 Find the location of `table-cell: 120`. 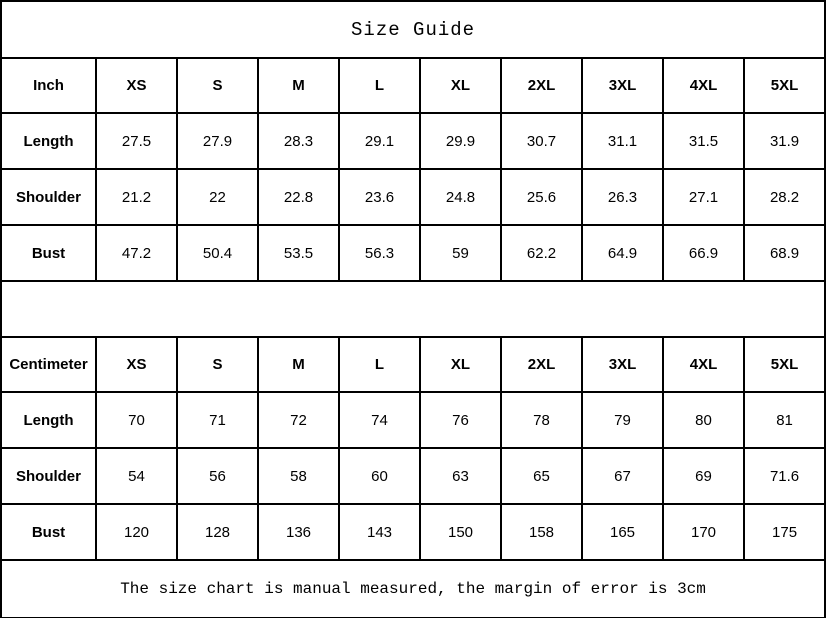

table-cell: 120 is located at coordinates (136, 532).